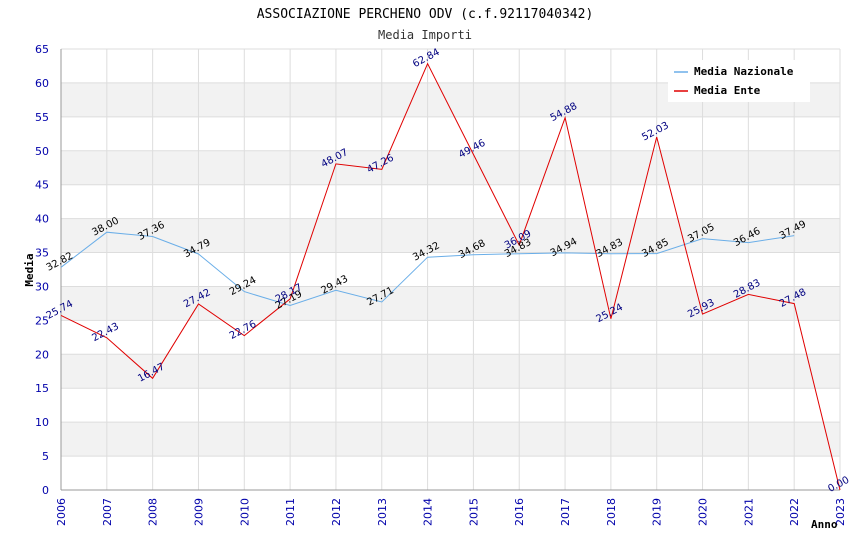 The width and height of the screenshot is (850, 550). I want to click on y-tick-label: 40, so click(42, 219).